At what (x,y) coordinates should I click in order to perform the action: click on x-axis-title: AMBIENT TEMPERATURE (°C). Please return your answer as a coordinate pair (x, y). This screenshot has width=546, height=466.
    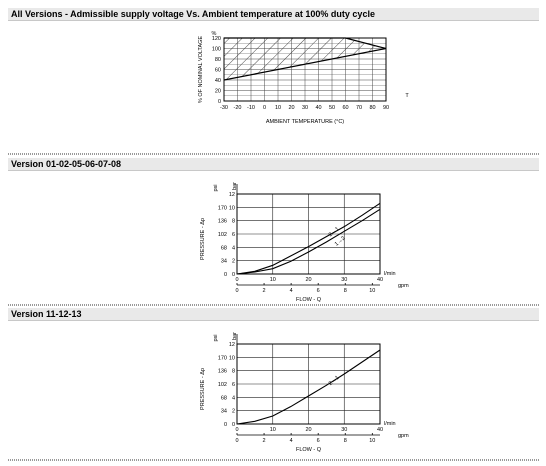
    Looking at the image, I should click on (305, 122).